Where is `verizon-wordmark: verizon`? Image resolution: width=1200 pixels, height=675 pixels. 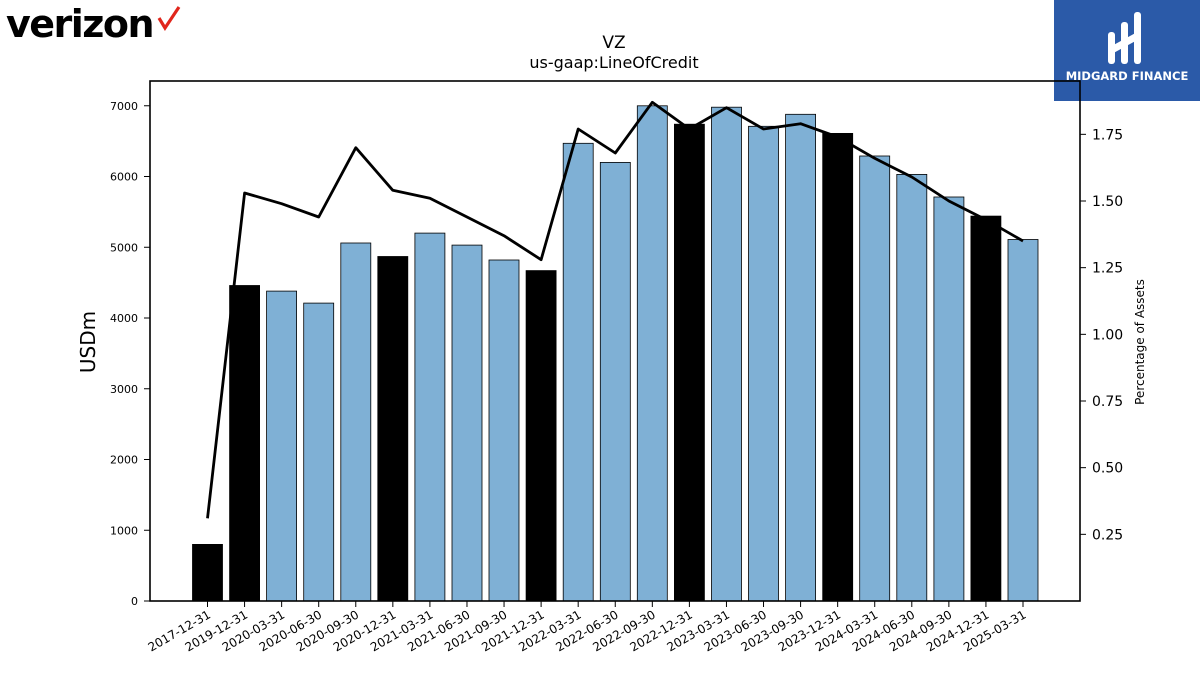
verizon-wordmark: verizon is located at coordinates (80, 24).